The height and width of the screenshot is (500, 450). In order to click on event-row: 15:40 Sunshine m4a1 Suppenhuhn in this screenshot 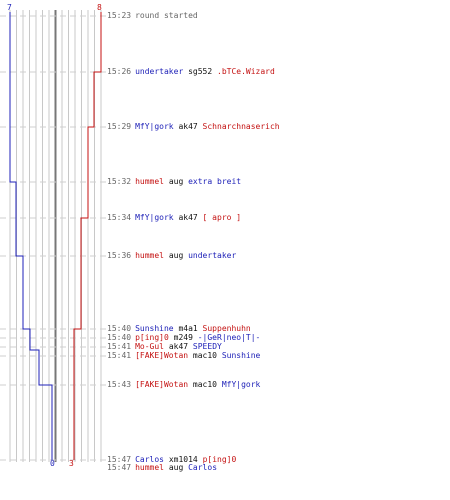, I will do `click(179, 329)`.